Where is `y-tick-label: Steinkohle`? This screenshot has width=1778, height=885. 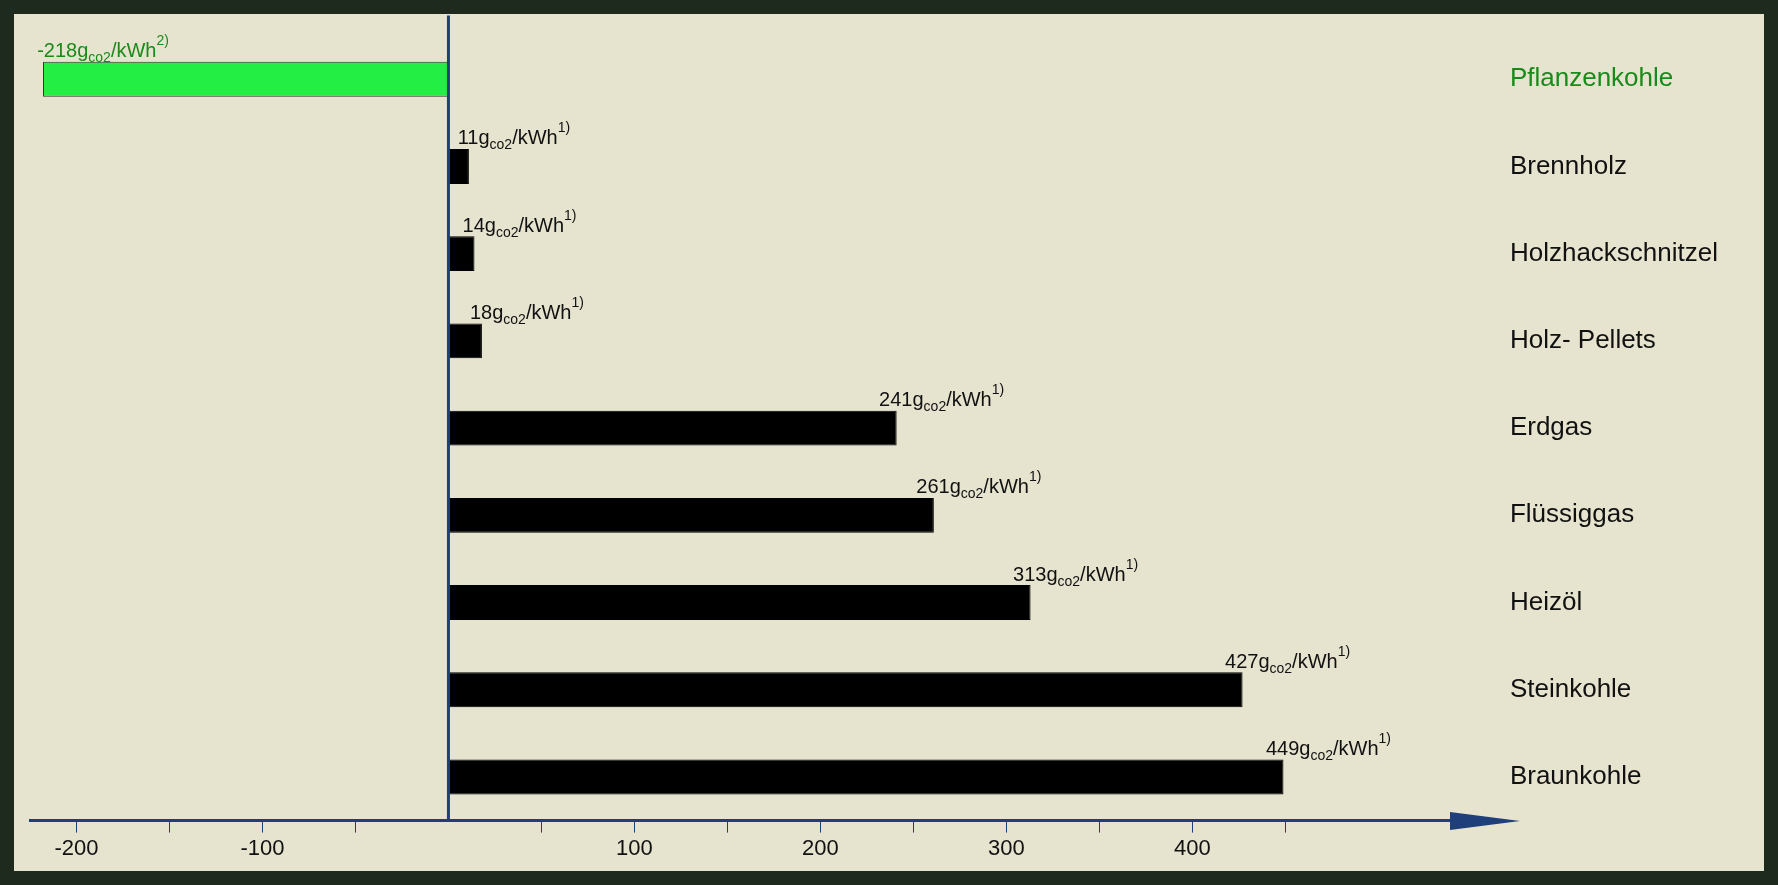
y-tick-label: Steinkohle is located at coordinates (1570, 687).